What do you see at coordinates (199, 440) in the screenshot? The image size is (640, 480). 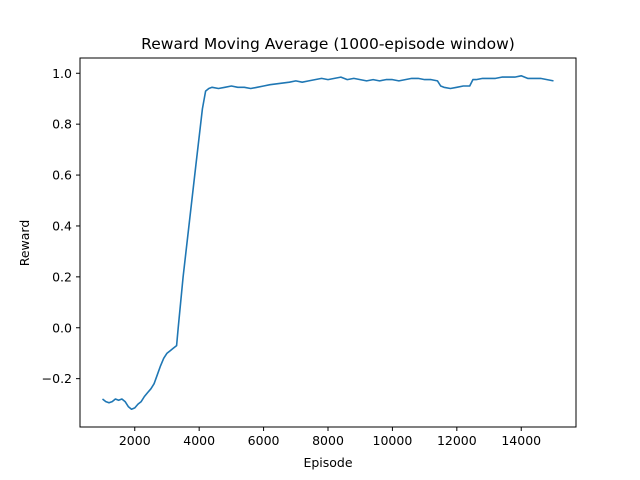 I see `x-tick-label: 4000` at bounding box center [199, 440].